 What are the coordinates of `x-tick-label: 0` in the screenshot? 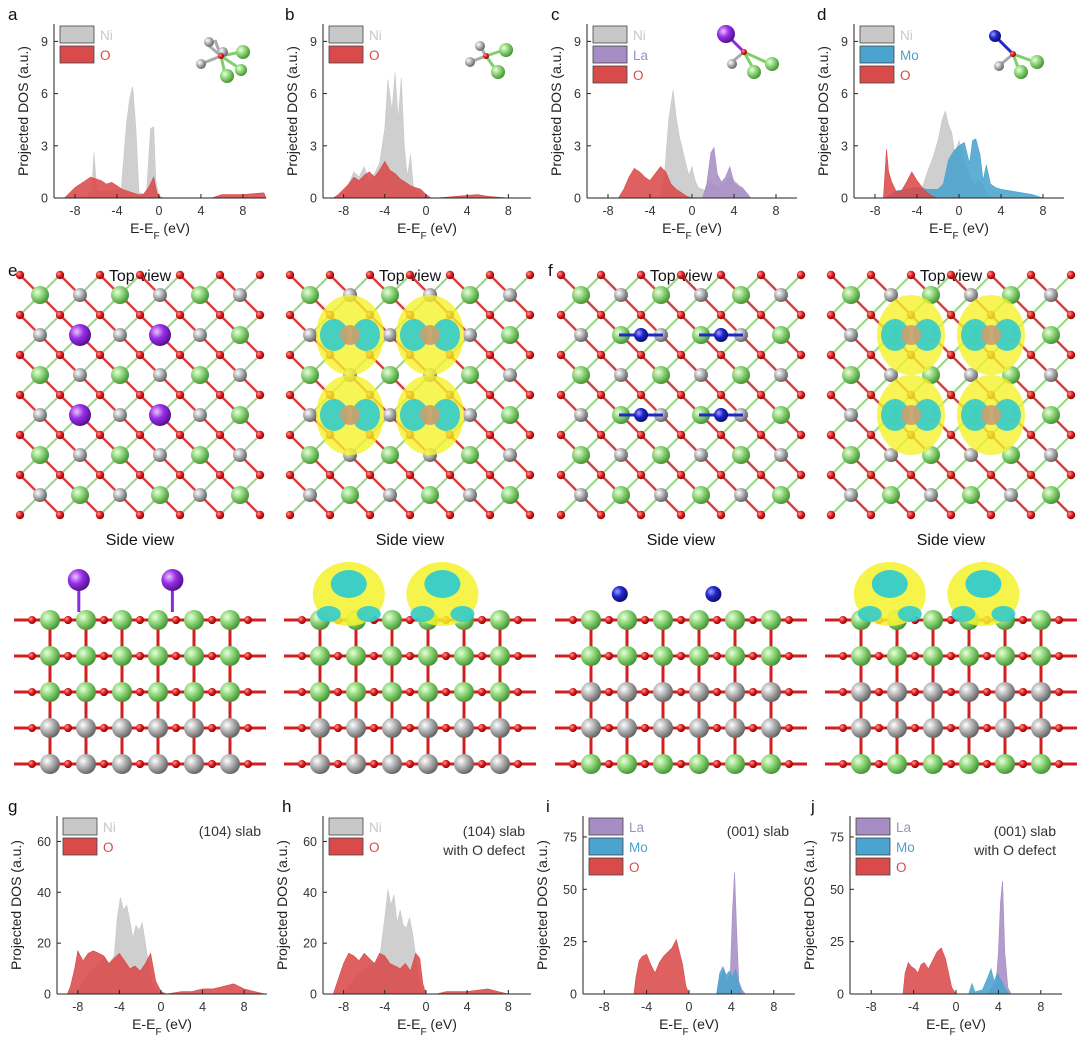 It's located at (425, 211).